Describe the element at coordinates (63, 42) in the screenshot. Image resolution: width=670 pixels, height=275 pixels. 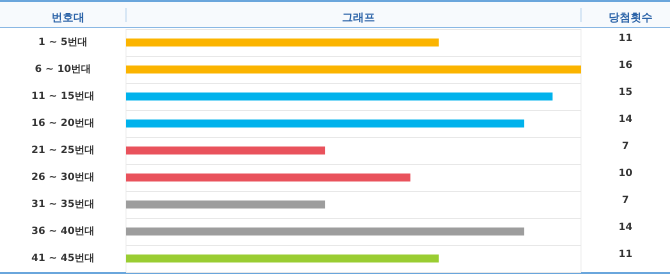
I see `y-tick-label: 1 ~ 5번대` at that location.